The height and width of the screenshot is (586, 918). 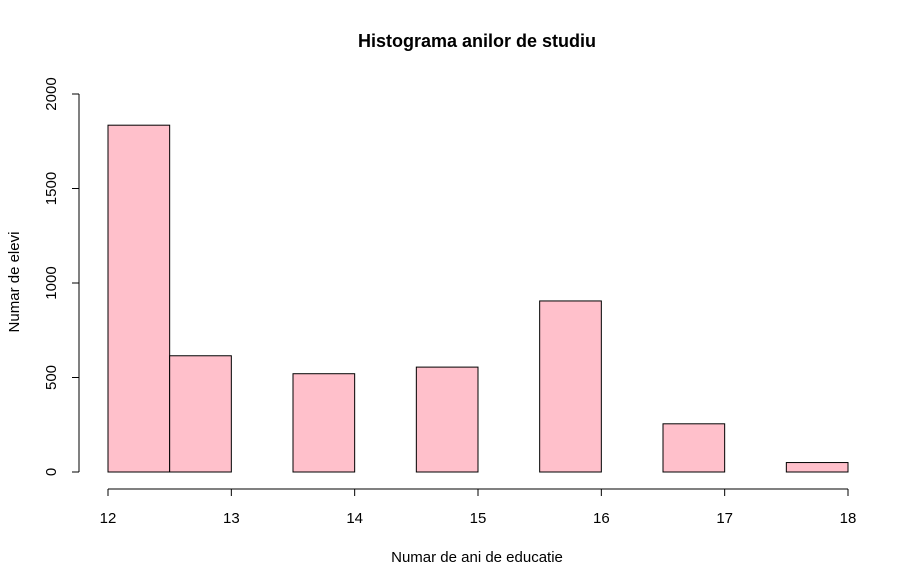 What do you see at coordinates (477, 41) in the screenshot?
I see `chart-title: Histograma anilor de studiu` at bounding box center [477, 41].